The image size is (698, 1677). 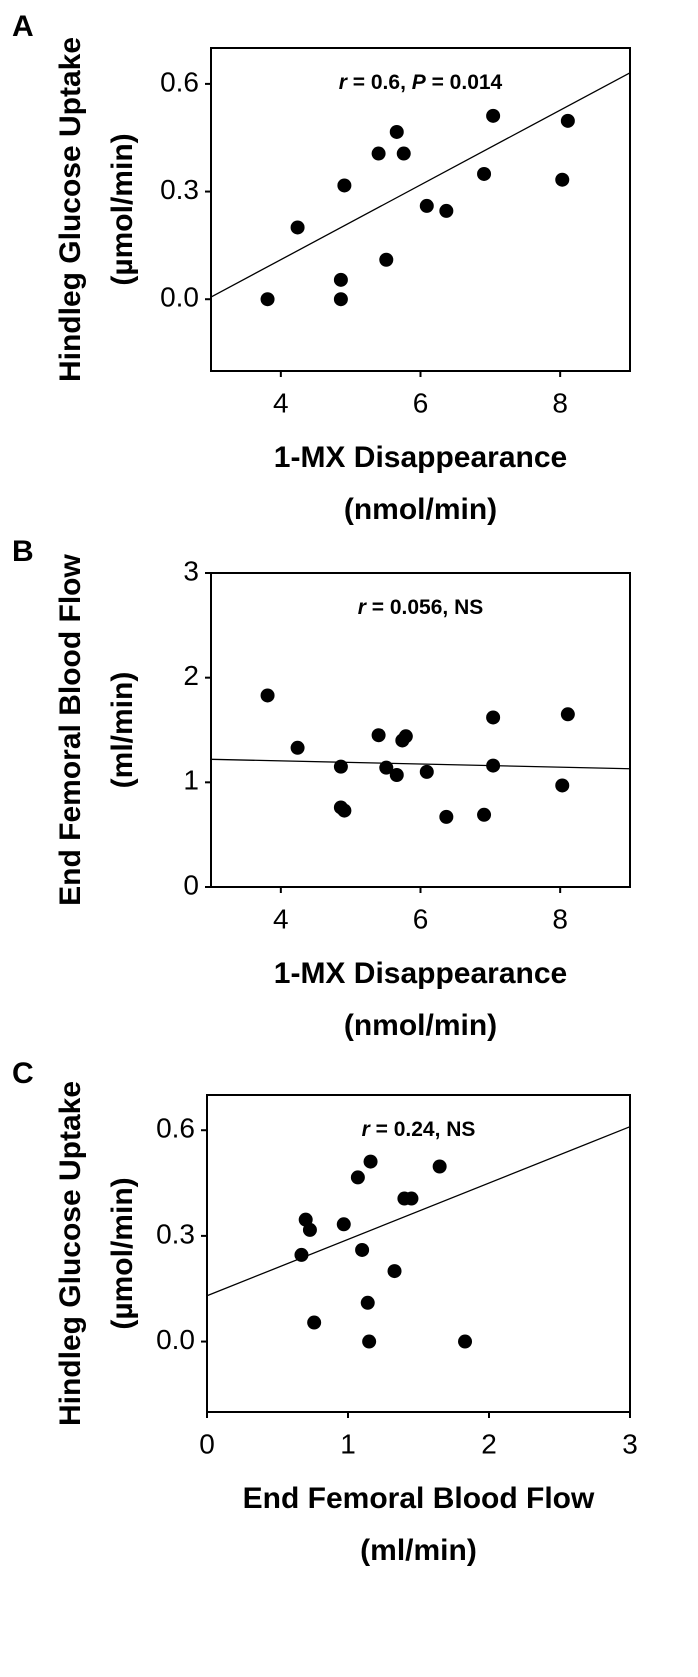 I want to click on annotation-part: = 0.24, NS, so click(x=423, y=1129).